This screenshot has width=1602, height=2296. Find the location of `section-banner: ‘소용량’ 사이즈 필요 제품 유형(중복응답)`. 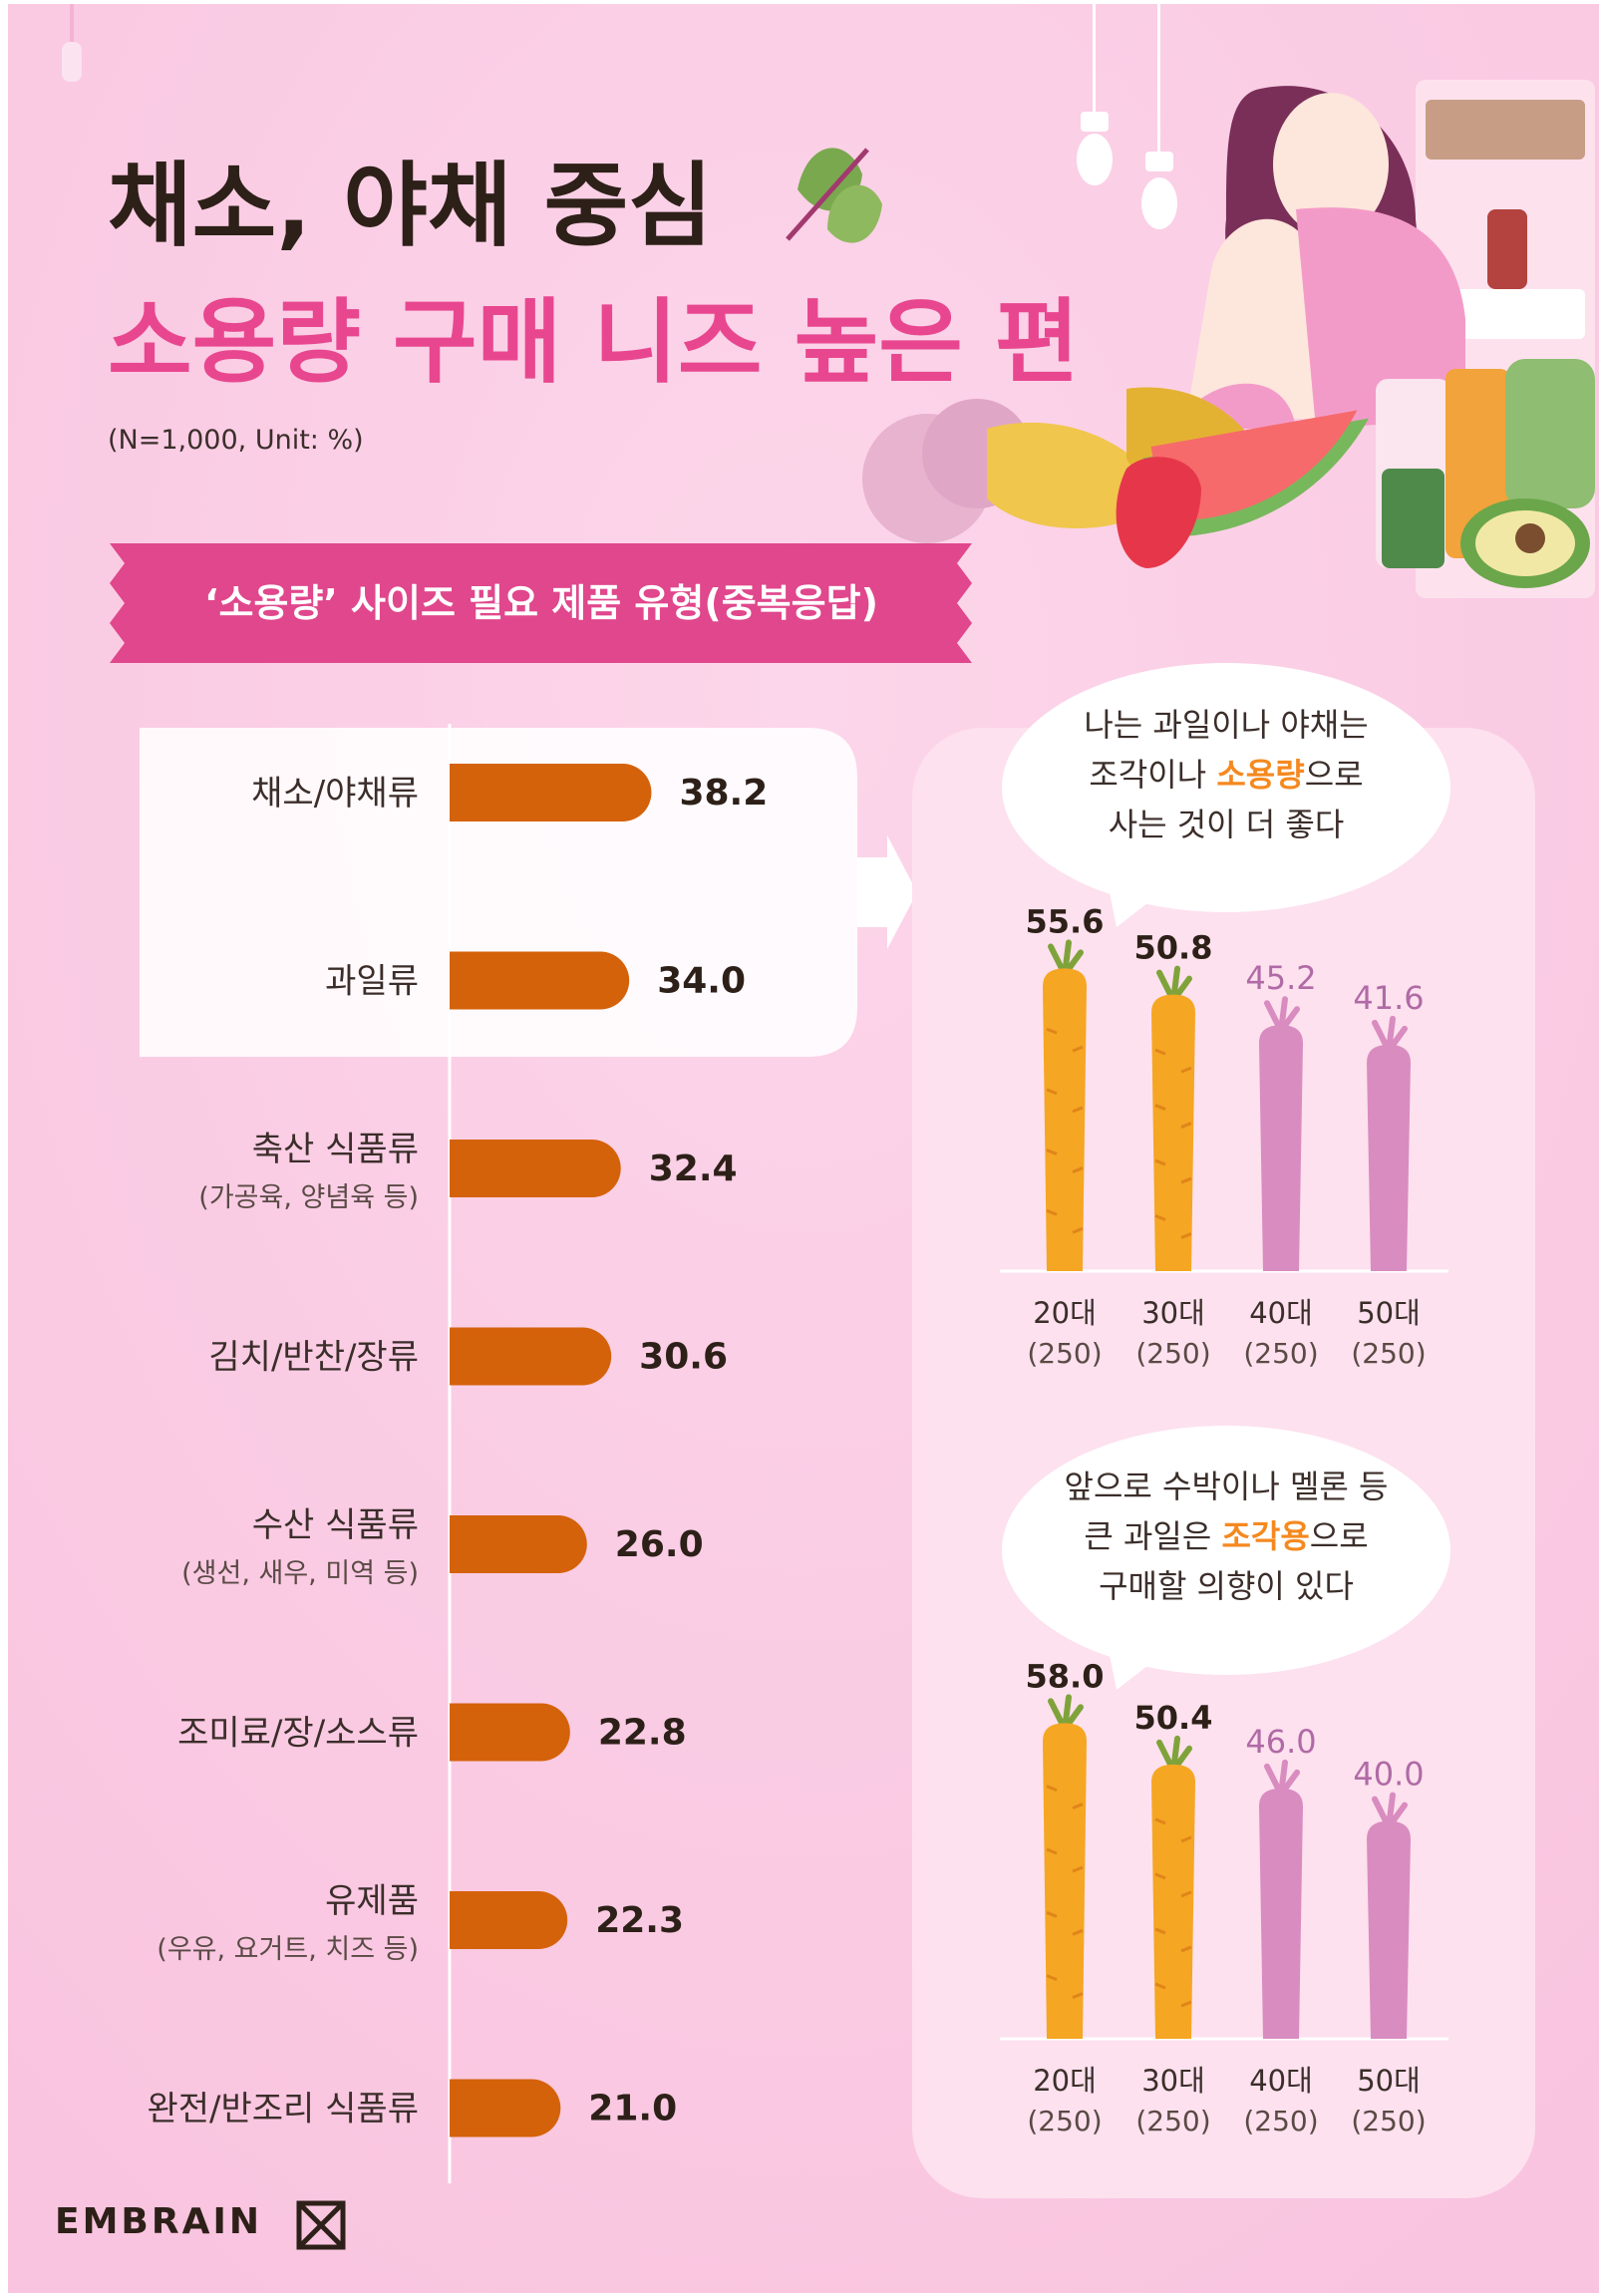

section-banner: ‘소용량’ 사이즈 필요 제품 유형(중복응답) is located at coordinates (541, 603).